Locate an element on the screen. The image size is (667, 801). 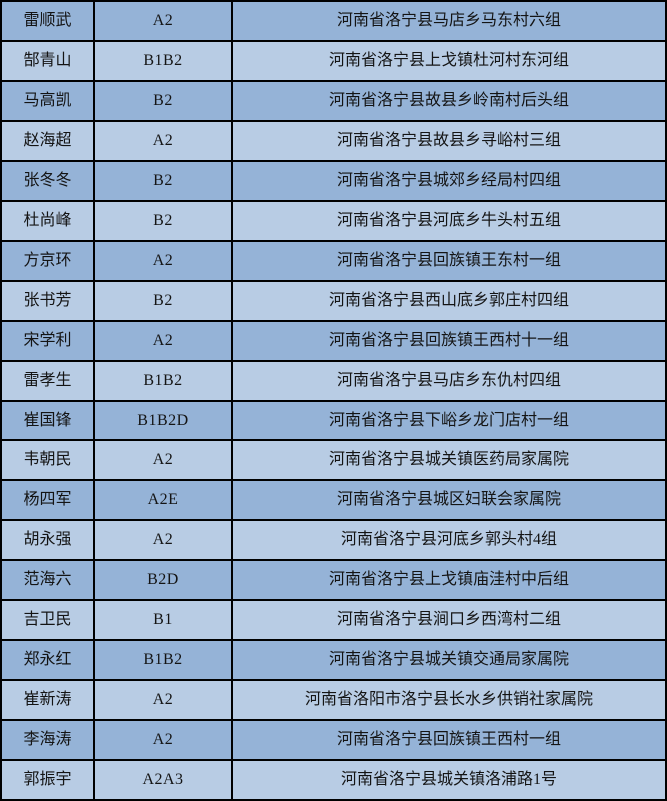
table-row: 杜尚峰 B2 河南省洛宁县河底乡牛头村五组 is located at coordinates (333, 220).